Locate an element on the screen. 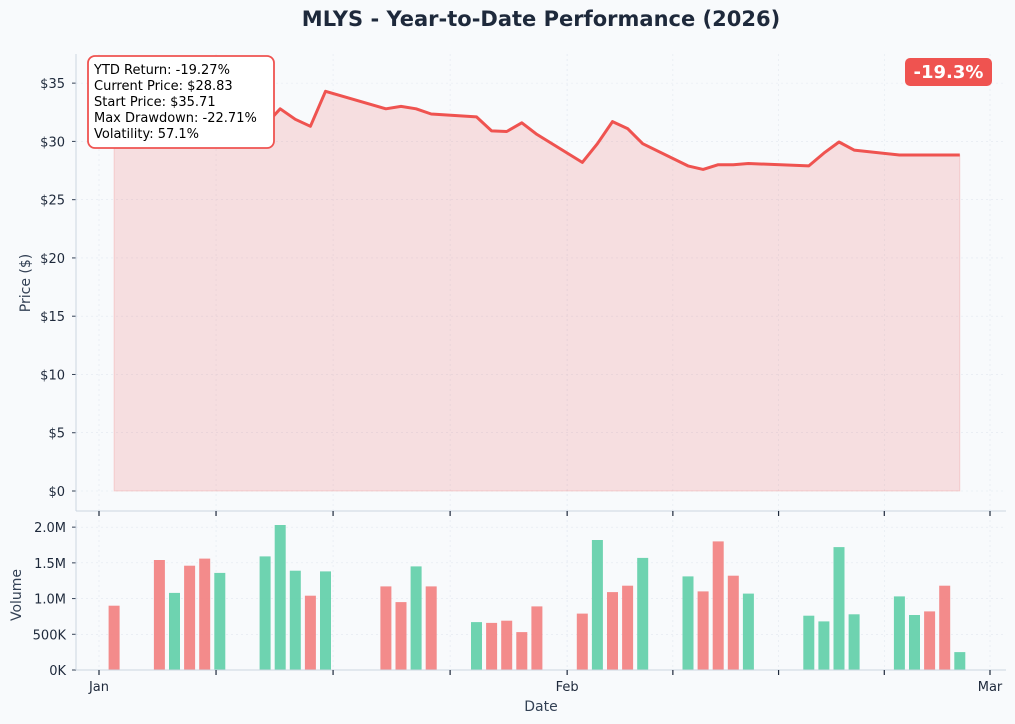  price-y-tick-label: $0 is located at coordinates (56, 492).